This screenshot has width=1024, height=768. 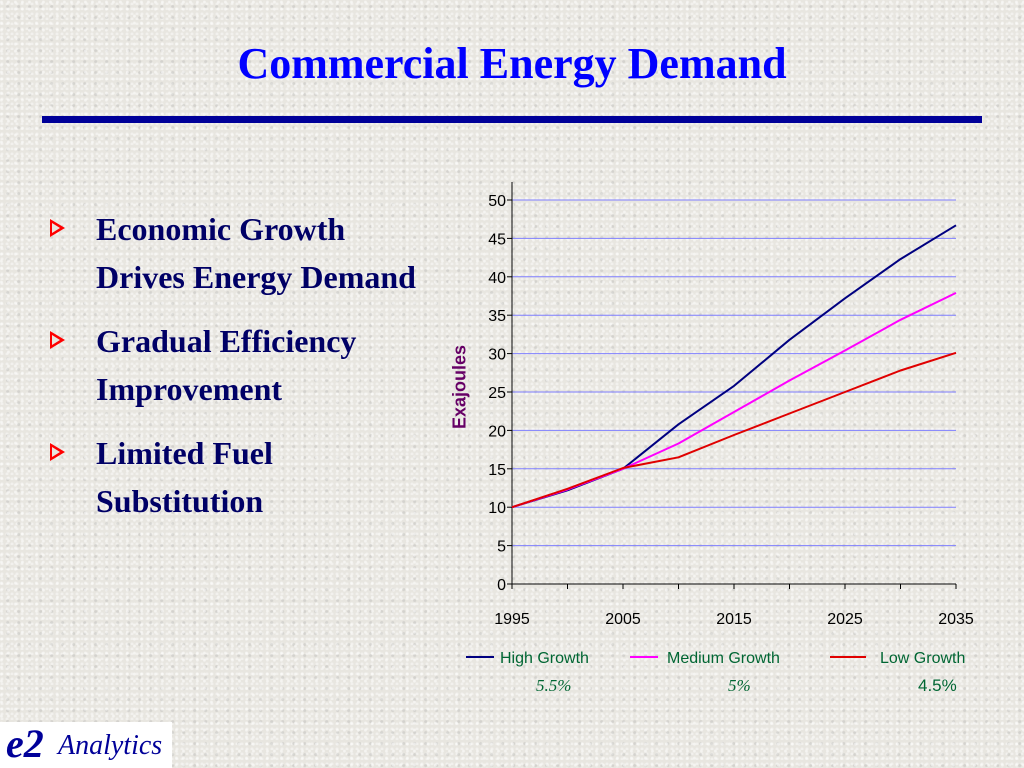 I want to click on x-tick-label: 2005, so click(x=623, y=619).